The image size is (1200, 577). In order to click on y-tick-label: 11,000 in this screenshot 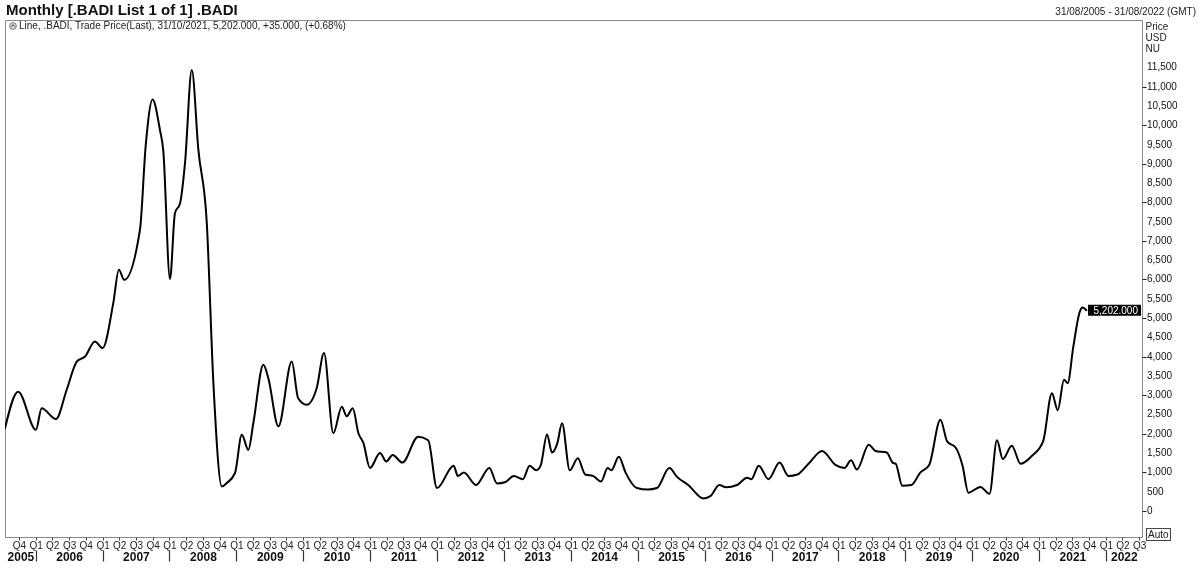, I will do `click(1162, 86)`.